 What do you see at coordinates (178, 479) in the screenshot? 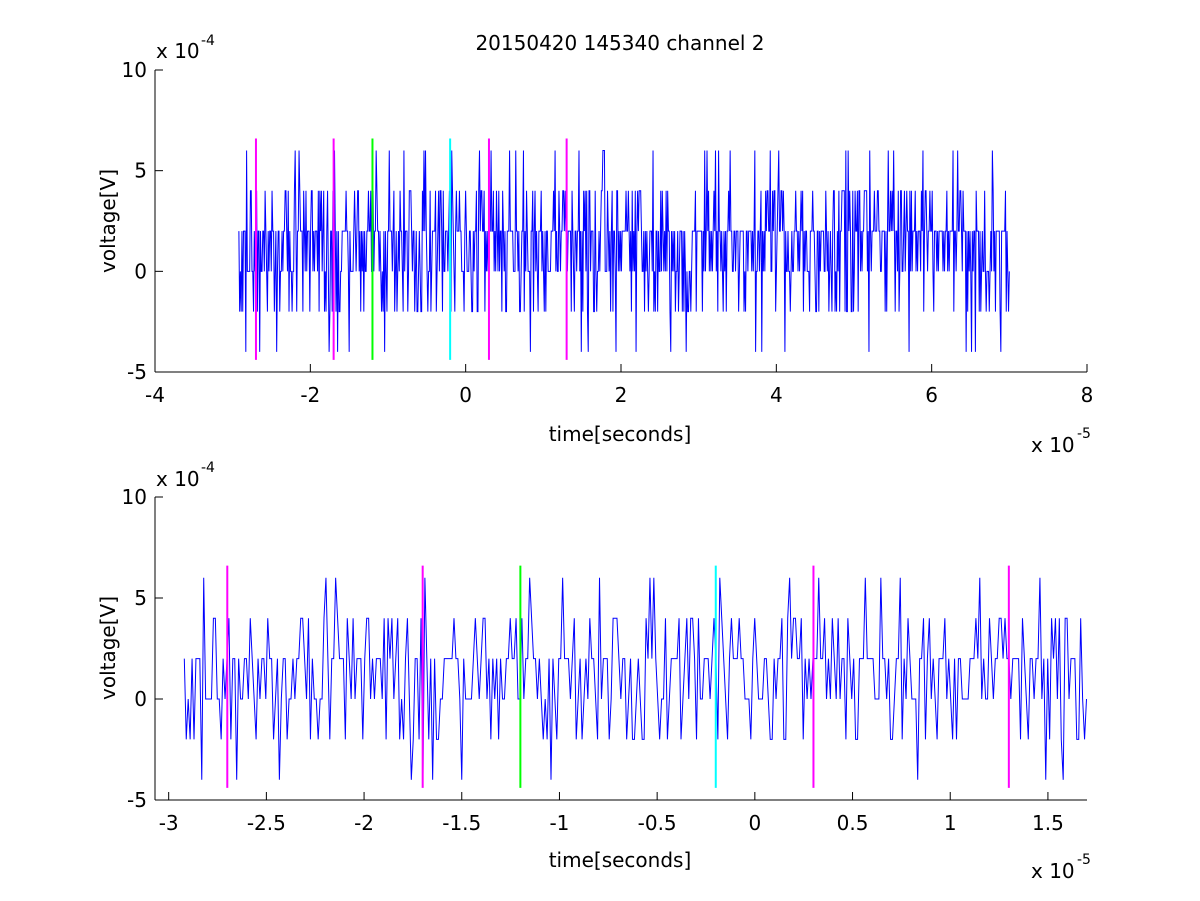
I see `bottom-y-scale-label: x 10` at bounding box center [178, 479].